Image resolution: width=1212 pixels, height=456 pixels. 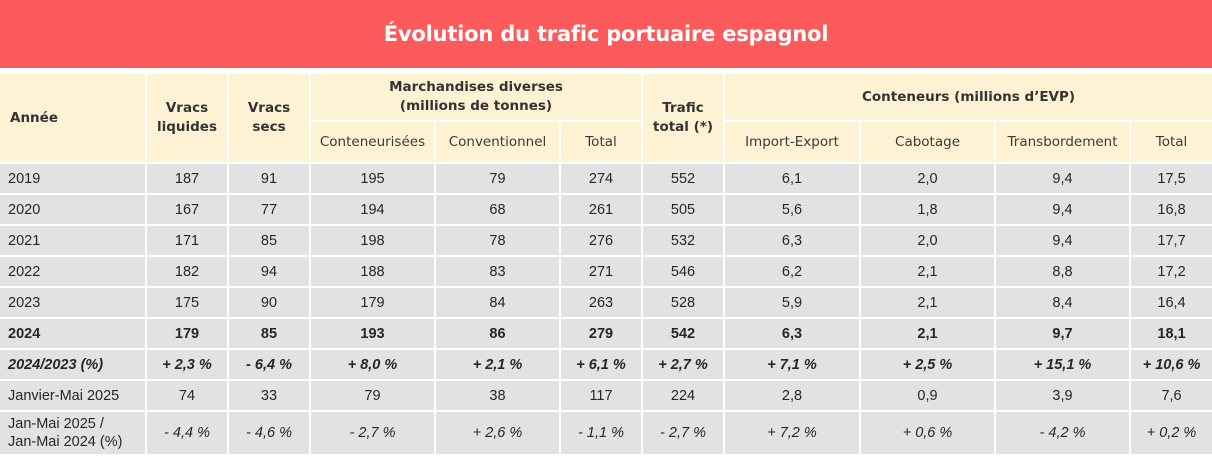 What do you see at coordinates (497, 142) in the screenshot?
I see `header-conventionnel: Conventionnel` at bounding box center [497, 142].